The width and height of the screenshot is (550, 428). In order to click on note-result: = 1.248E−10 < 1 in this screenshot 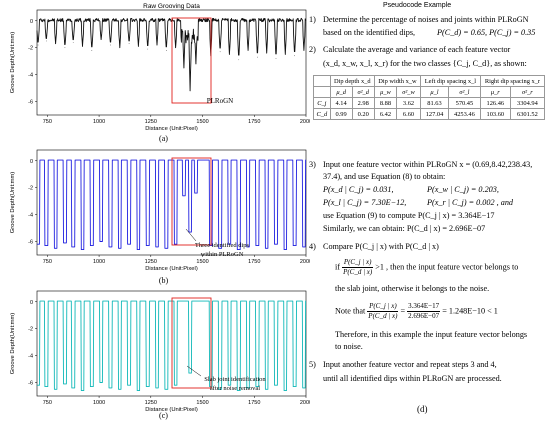, I will do `click(470, 311)`.